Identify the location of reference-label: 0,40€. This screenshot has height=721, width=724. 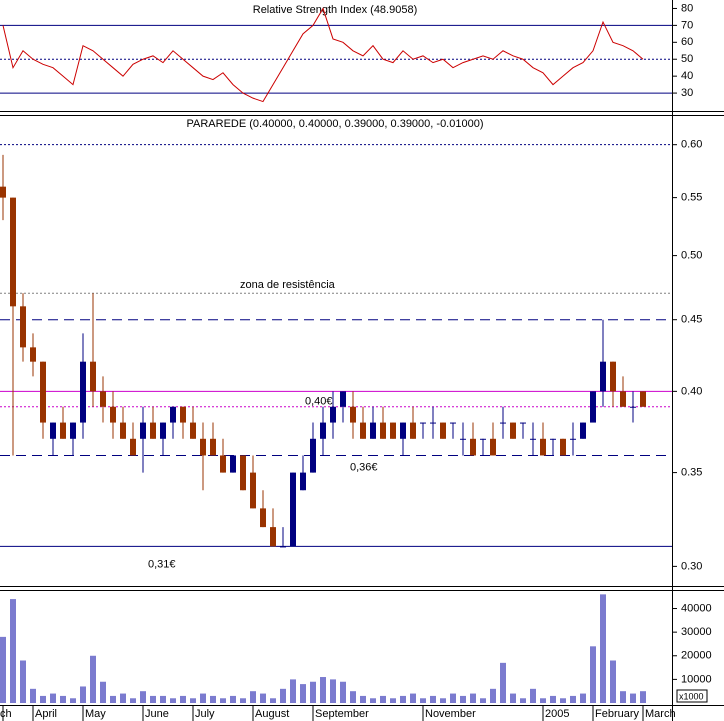
(319, 401).